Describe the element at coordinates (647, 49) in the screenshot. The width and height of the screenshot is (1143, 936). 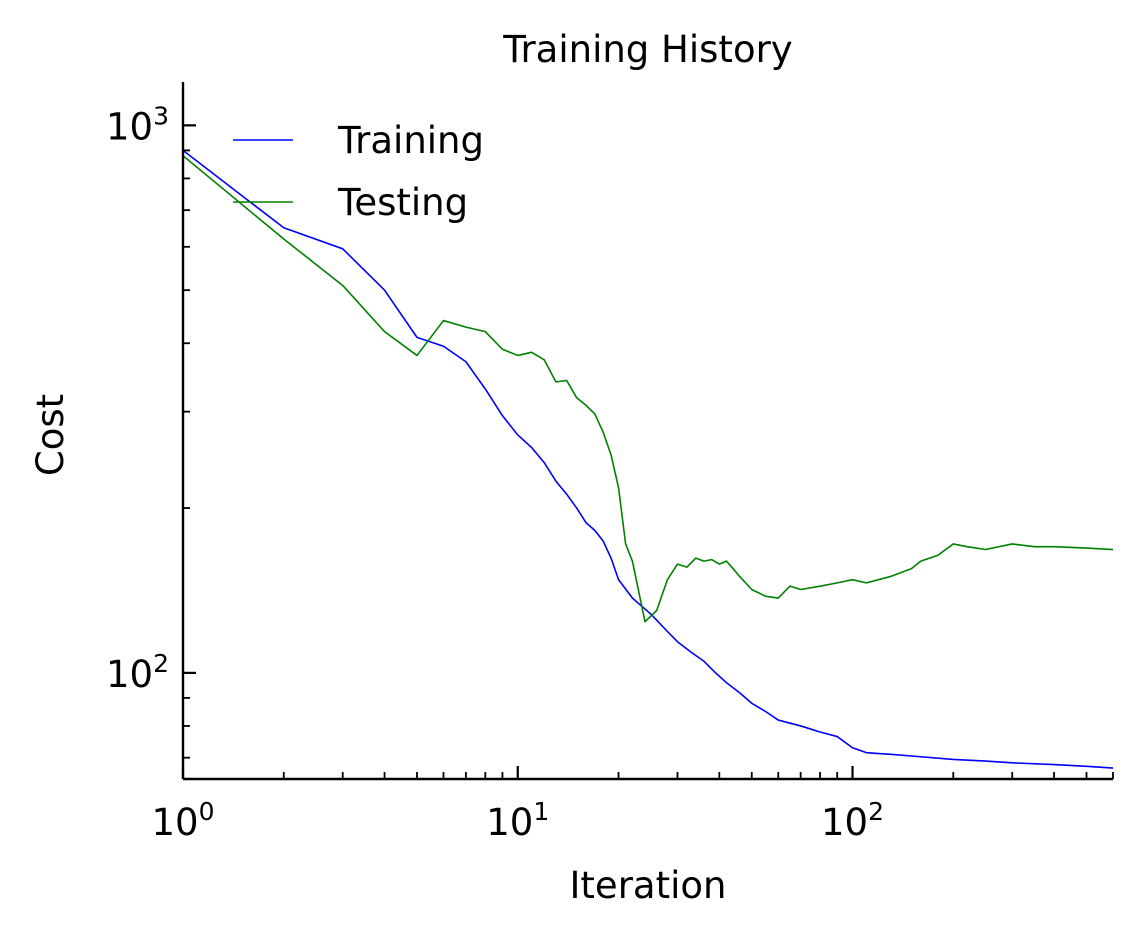
I see `chart-title: Training History` at that location.